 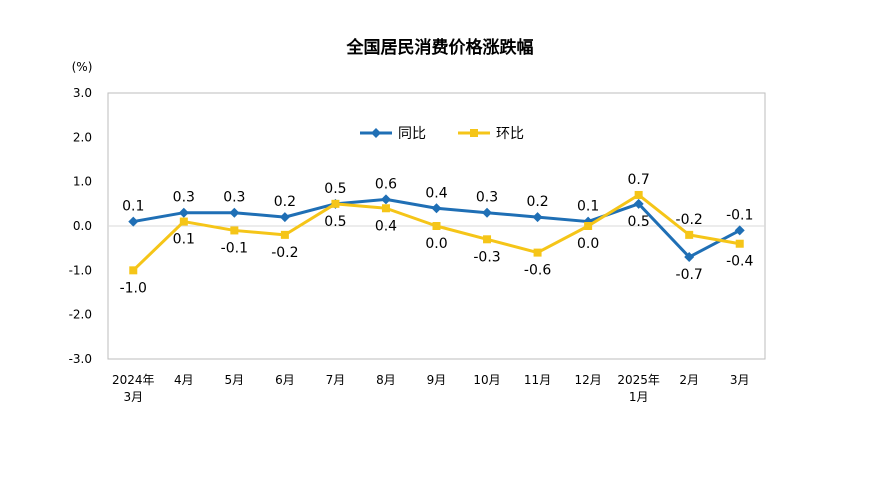 I want to click on series-group, so click(x=436, y=232).